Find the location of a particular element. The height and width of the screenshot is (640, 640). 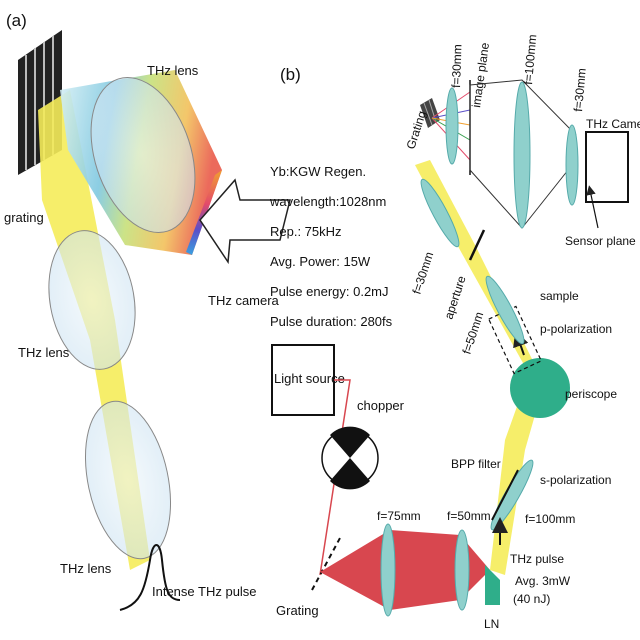

intense-pulse-label: Intense THz pulse is located at coordinates (204, 591).